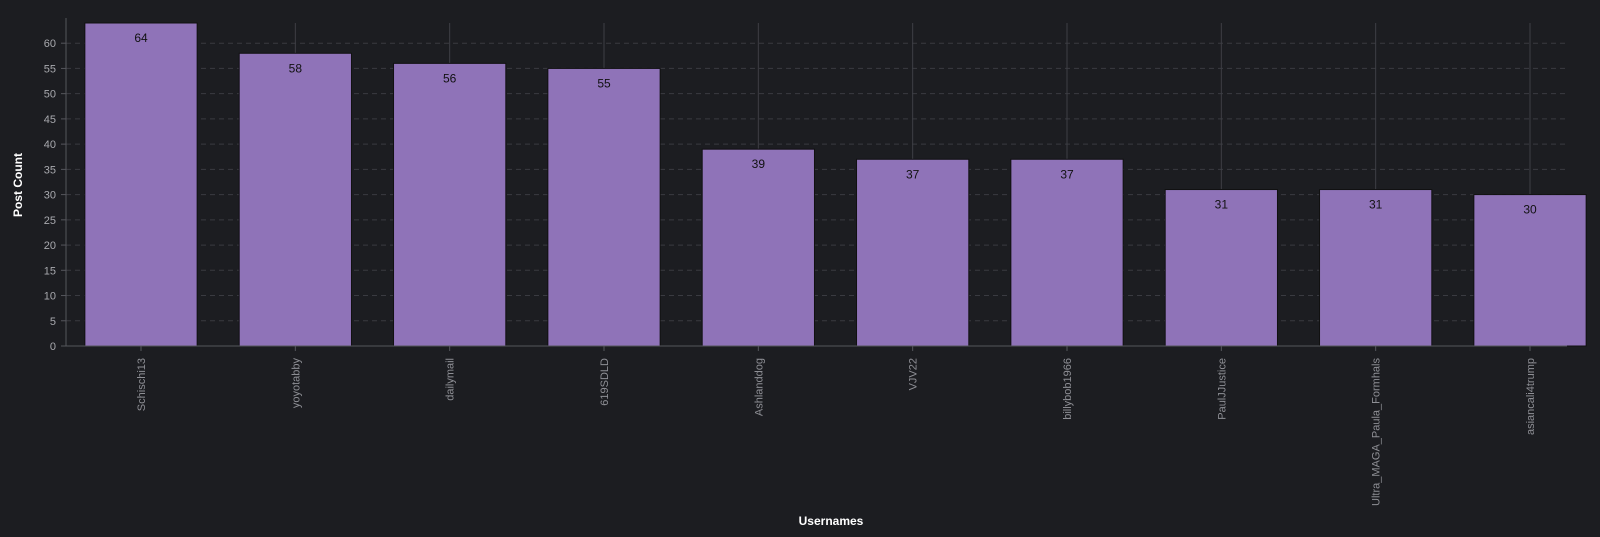 The image size is (1600, 537). I want to click on y-tick-label: 35, so click(50, 170).